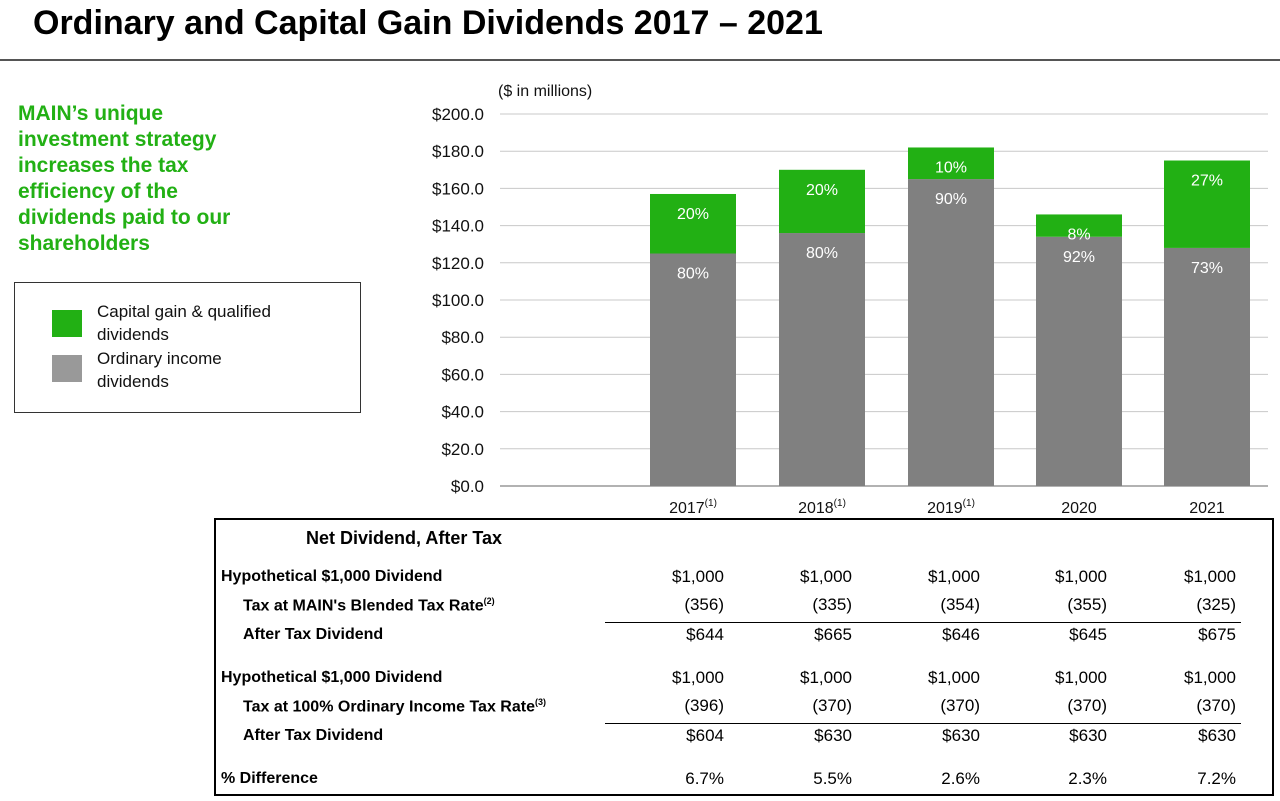  Describe the element at coordinates (1216, 604) in the screenshot. I see `table-cell: (325)` at that location.